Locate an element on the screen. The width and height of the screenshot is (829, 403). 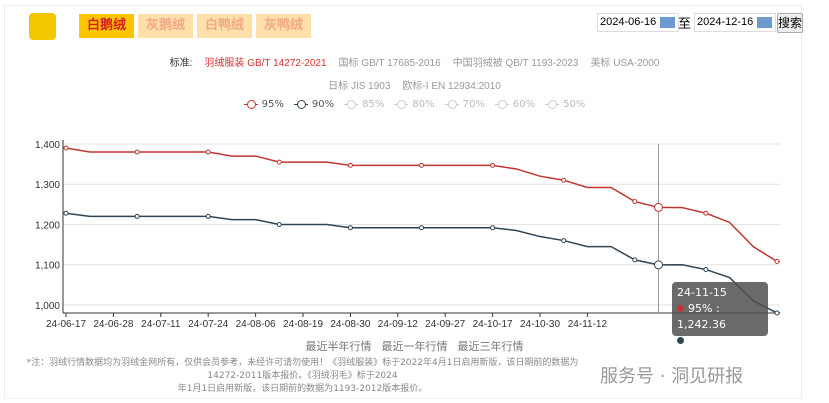
x-tick-label: 24-07-11 is located at coordinates (161, 324).